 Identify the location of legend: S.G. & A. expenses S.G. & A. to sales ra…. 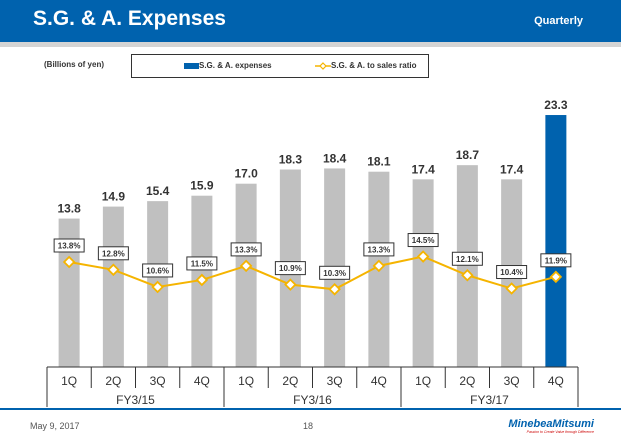
(280, 66).